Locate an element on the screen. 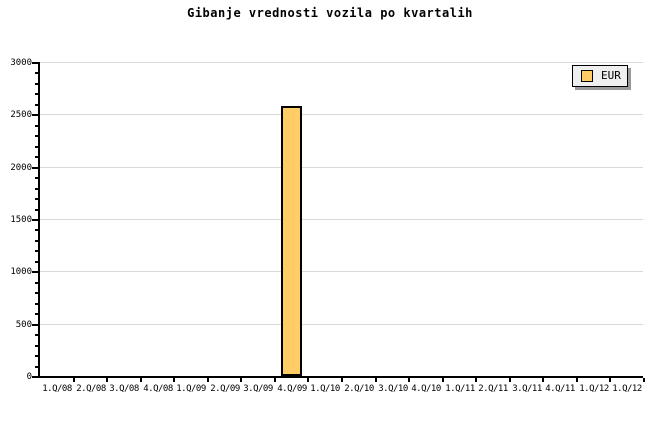 This screenshot has height=440, width=660. x-axis-tick-label: 1.Q/11 is located at coordinates (460, 389).